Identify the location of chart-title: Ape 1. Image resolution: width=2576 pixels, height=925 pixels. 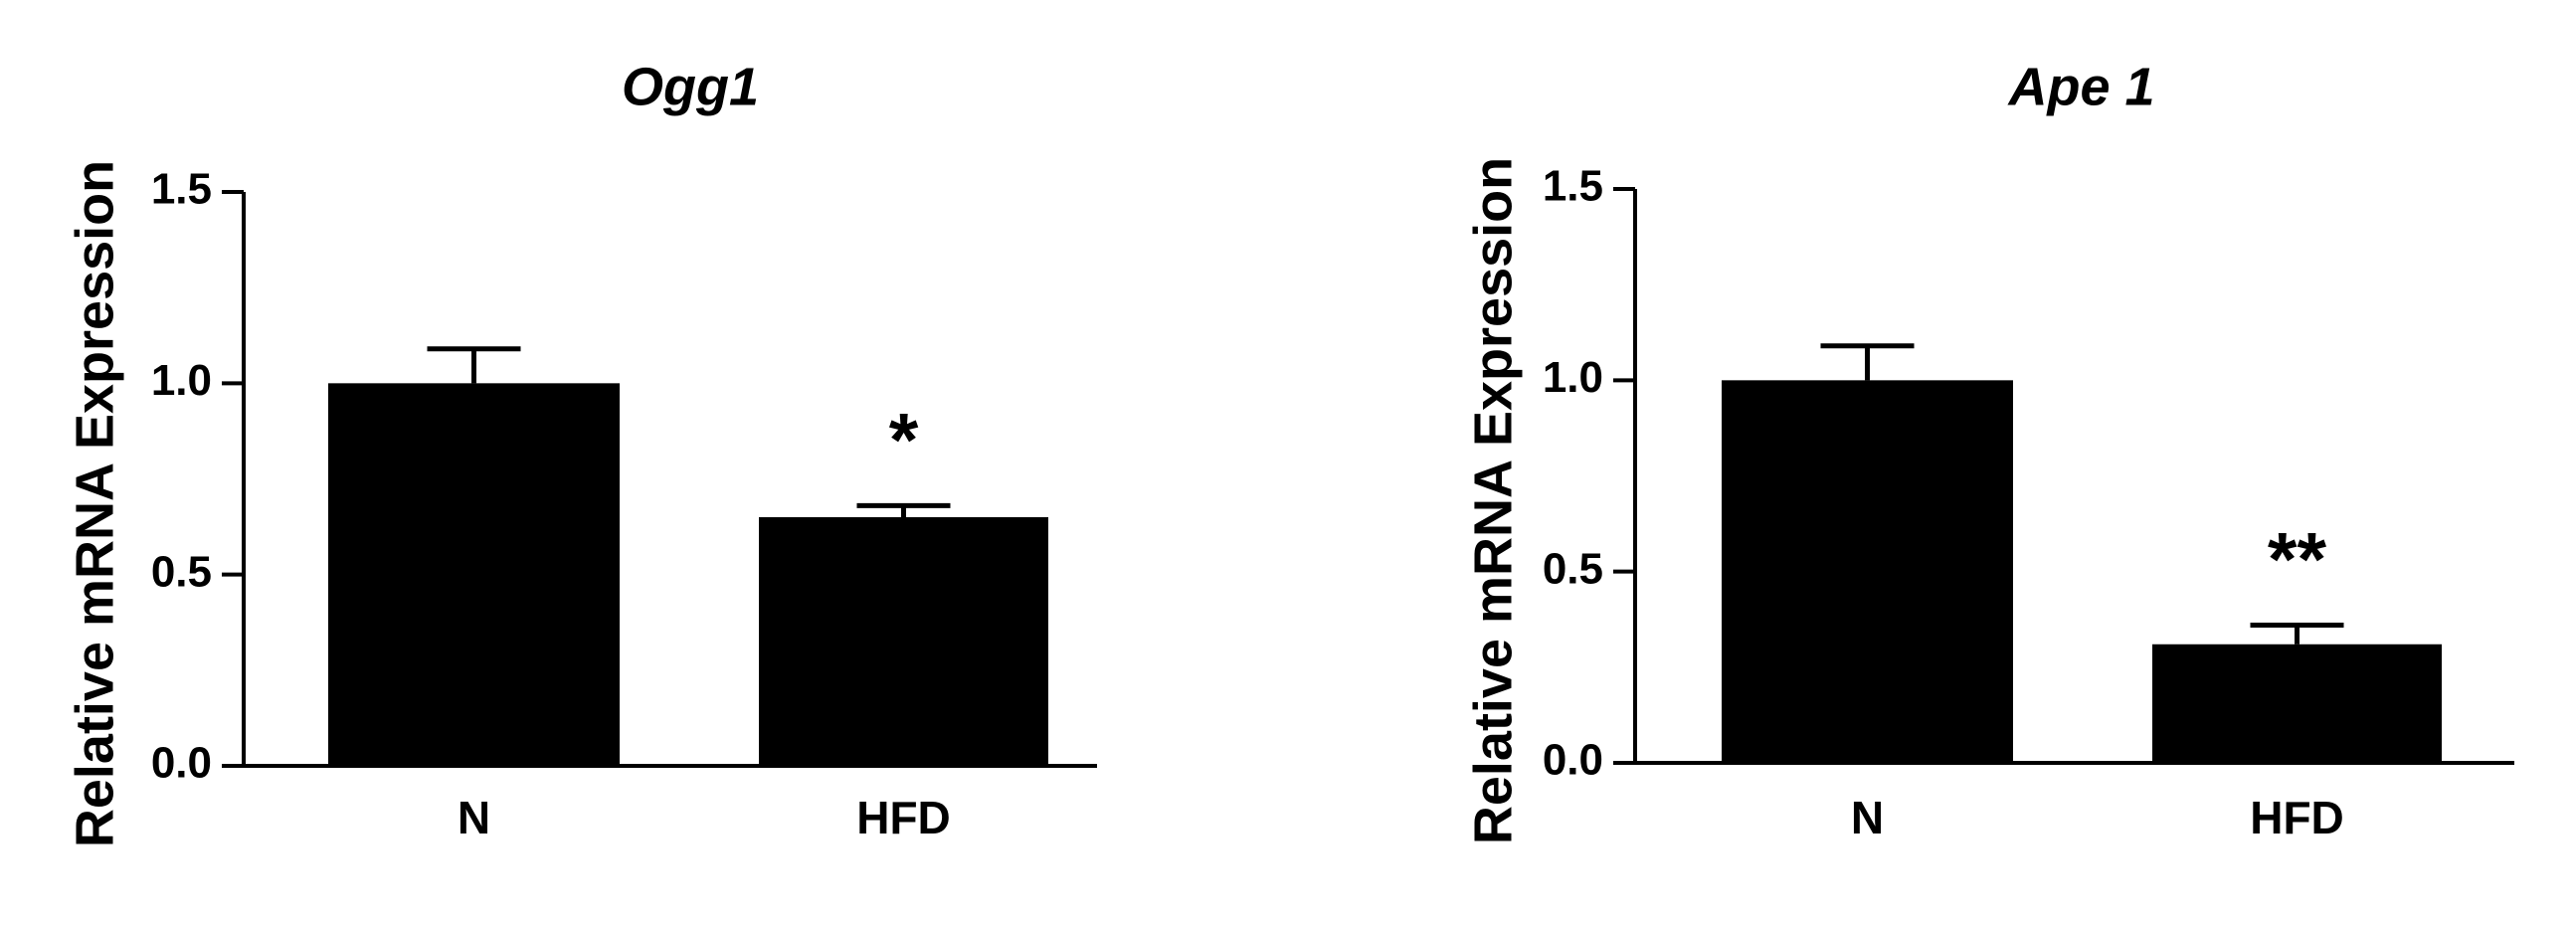
(2080, 86).